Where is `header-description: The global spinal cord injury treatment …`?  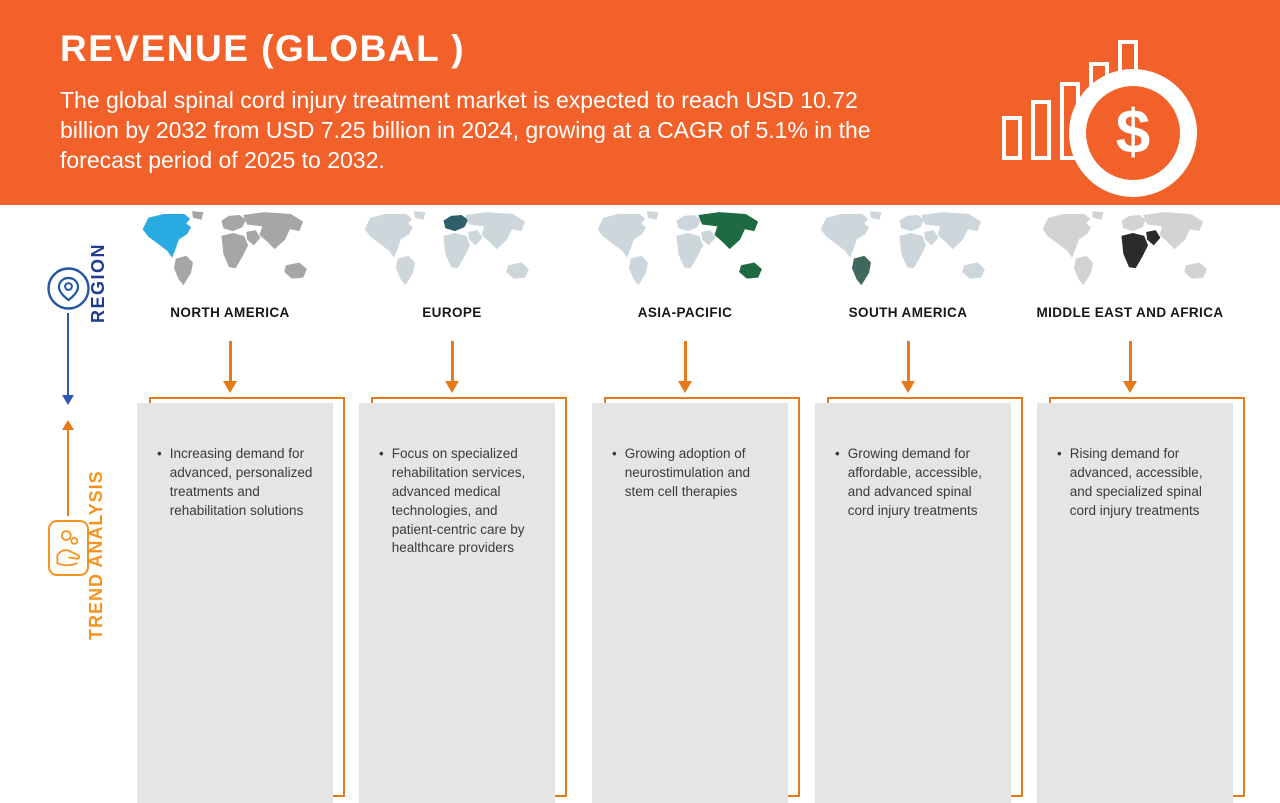
header-description: The global spinal cord injury treatment … is located at coordinates (465, 130).